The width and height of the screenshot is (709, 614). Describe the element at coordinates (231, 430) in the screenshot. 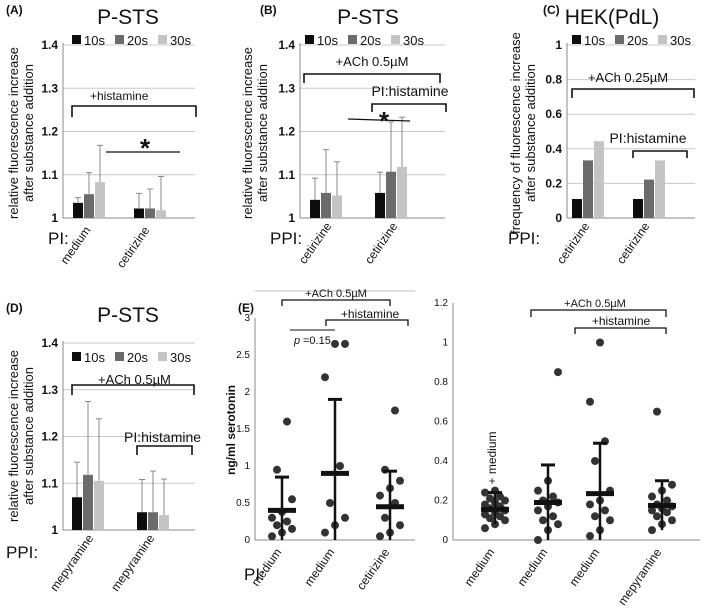

I see `y-axis-label: ng/ml serotonin` at that location.